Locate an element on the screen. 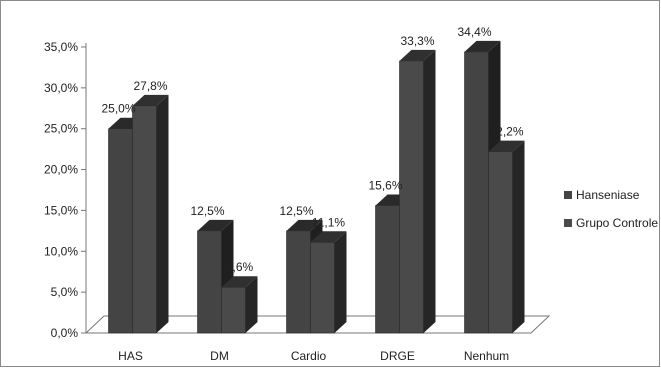  data-label: 11,1% is located at coordinates (328, 222).